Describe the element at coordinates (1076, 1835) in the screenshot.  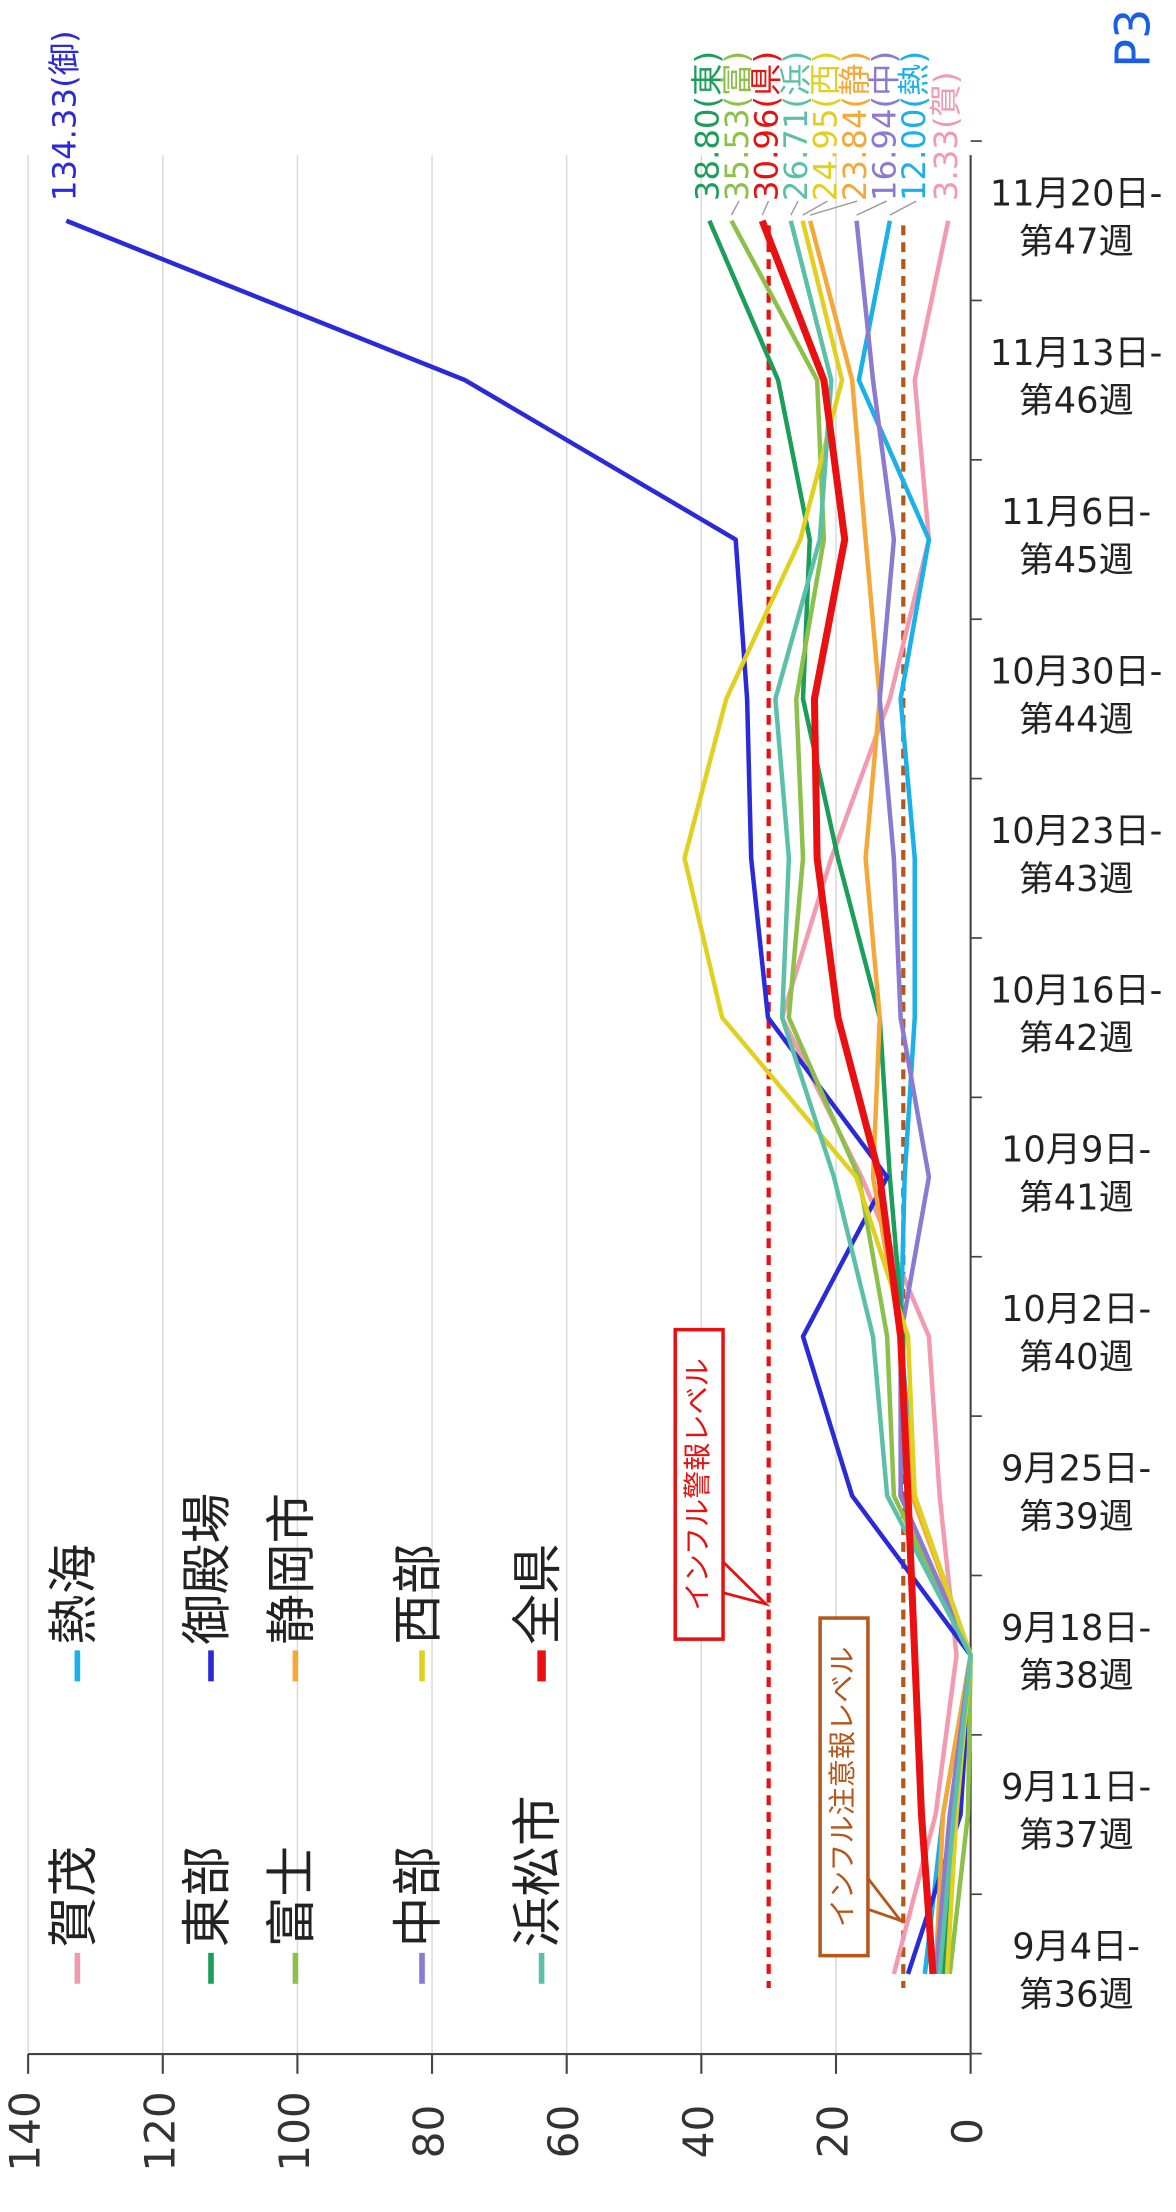
I see `x-tick-label: 第37週` at that location.